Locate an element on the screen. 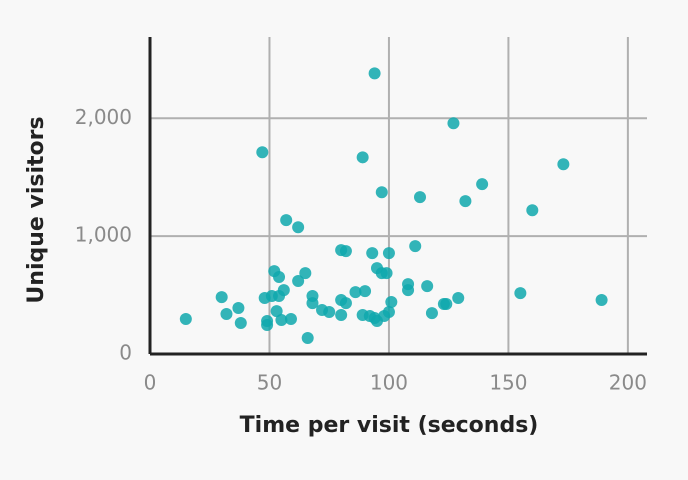  y-tick-label: 2,000 is located at coordinates (103, 117).